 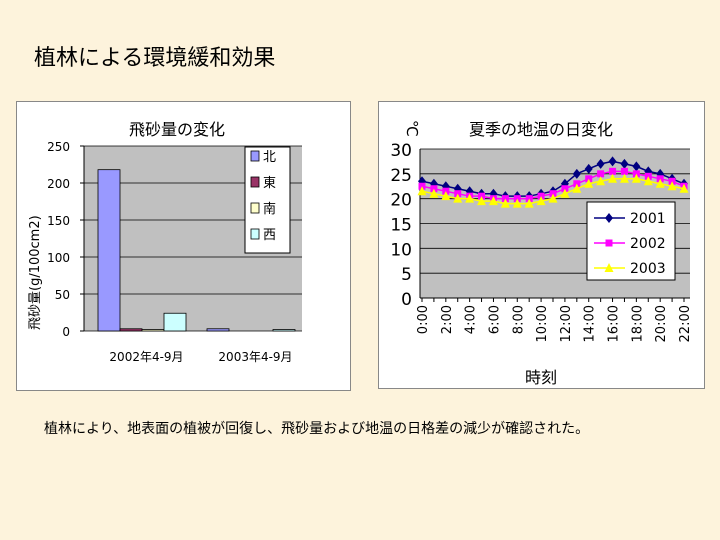 I want to click on legend-box, so click(x=631, y=241).